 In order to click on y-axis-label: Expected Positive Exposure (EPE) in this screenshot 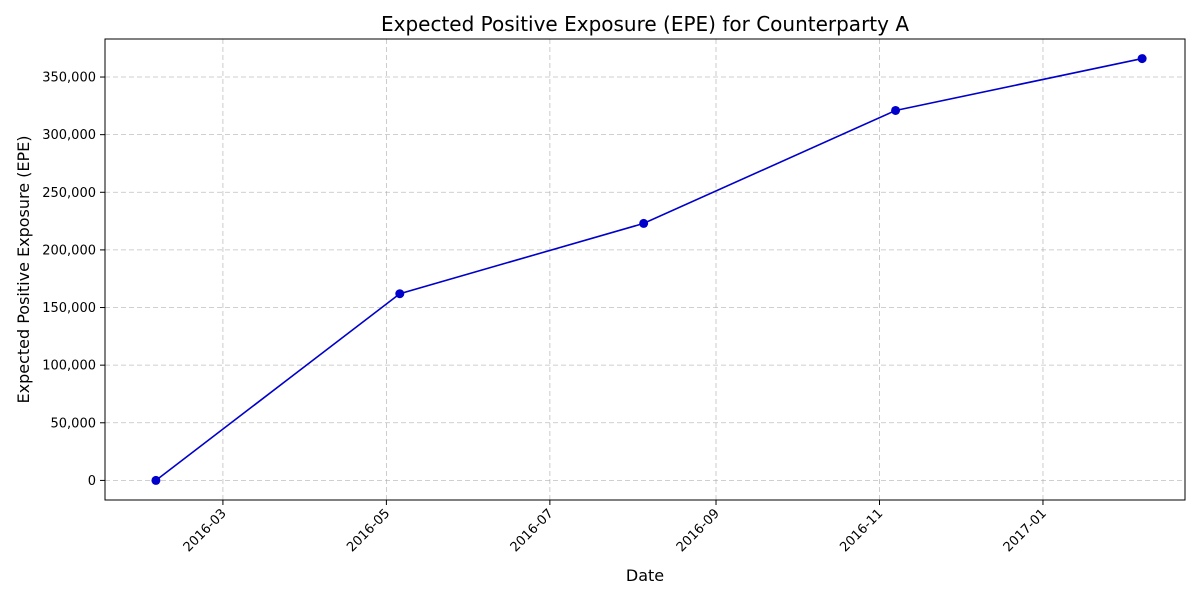, I will do `click(23, 269)`.